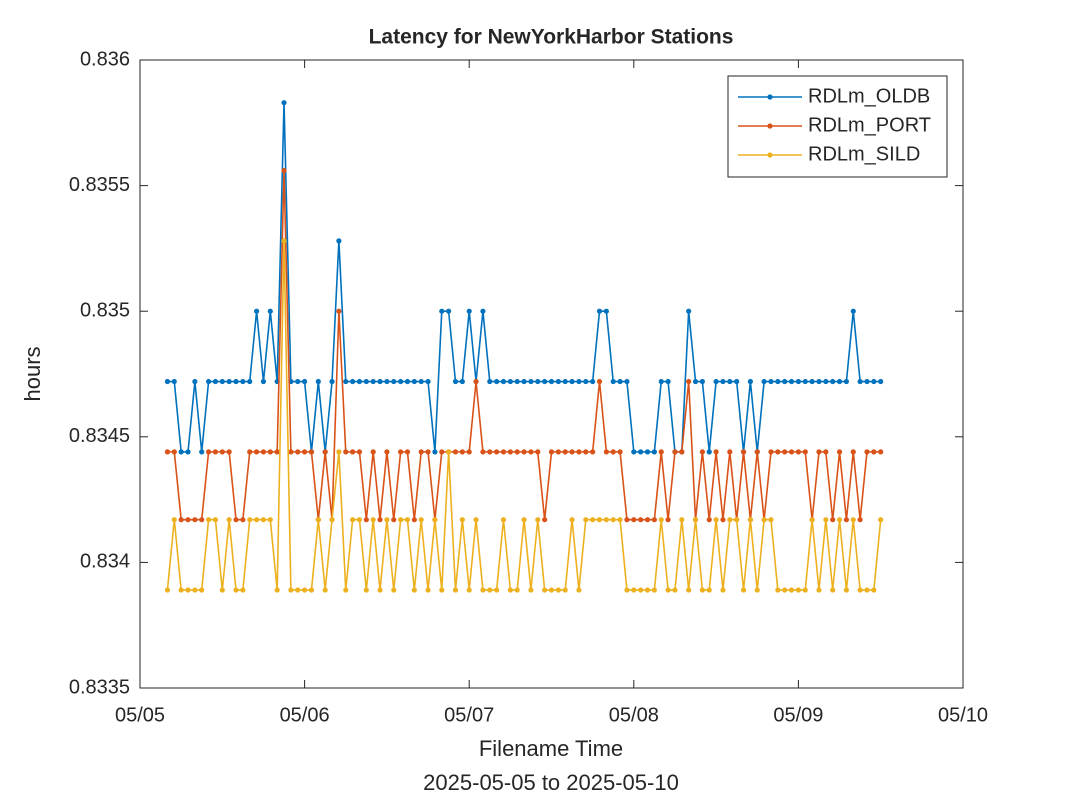 This screenshot has width=1067, height=800. Describe the element at coordinates (140, 715) in the screenshot. I see `x-tick-label: 05/05` at that location.